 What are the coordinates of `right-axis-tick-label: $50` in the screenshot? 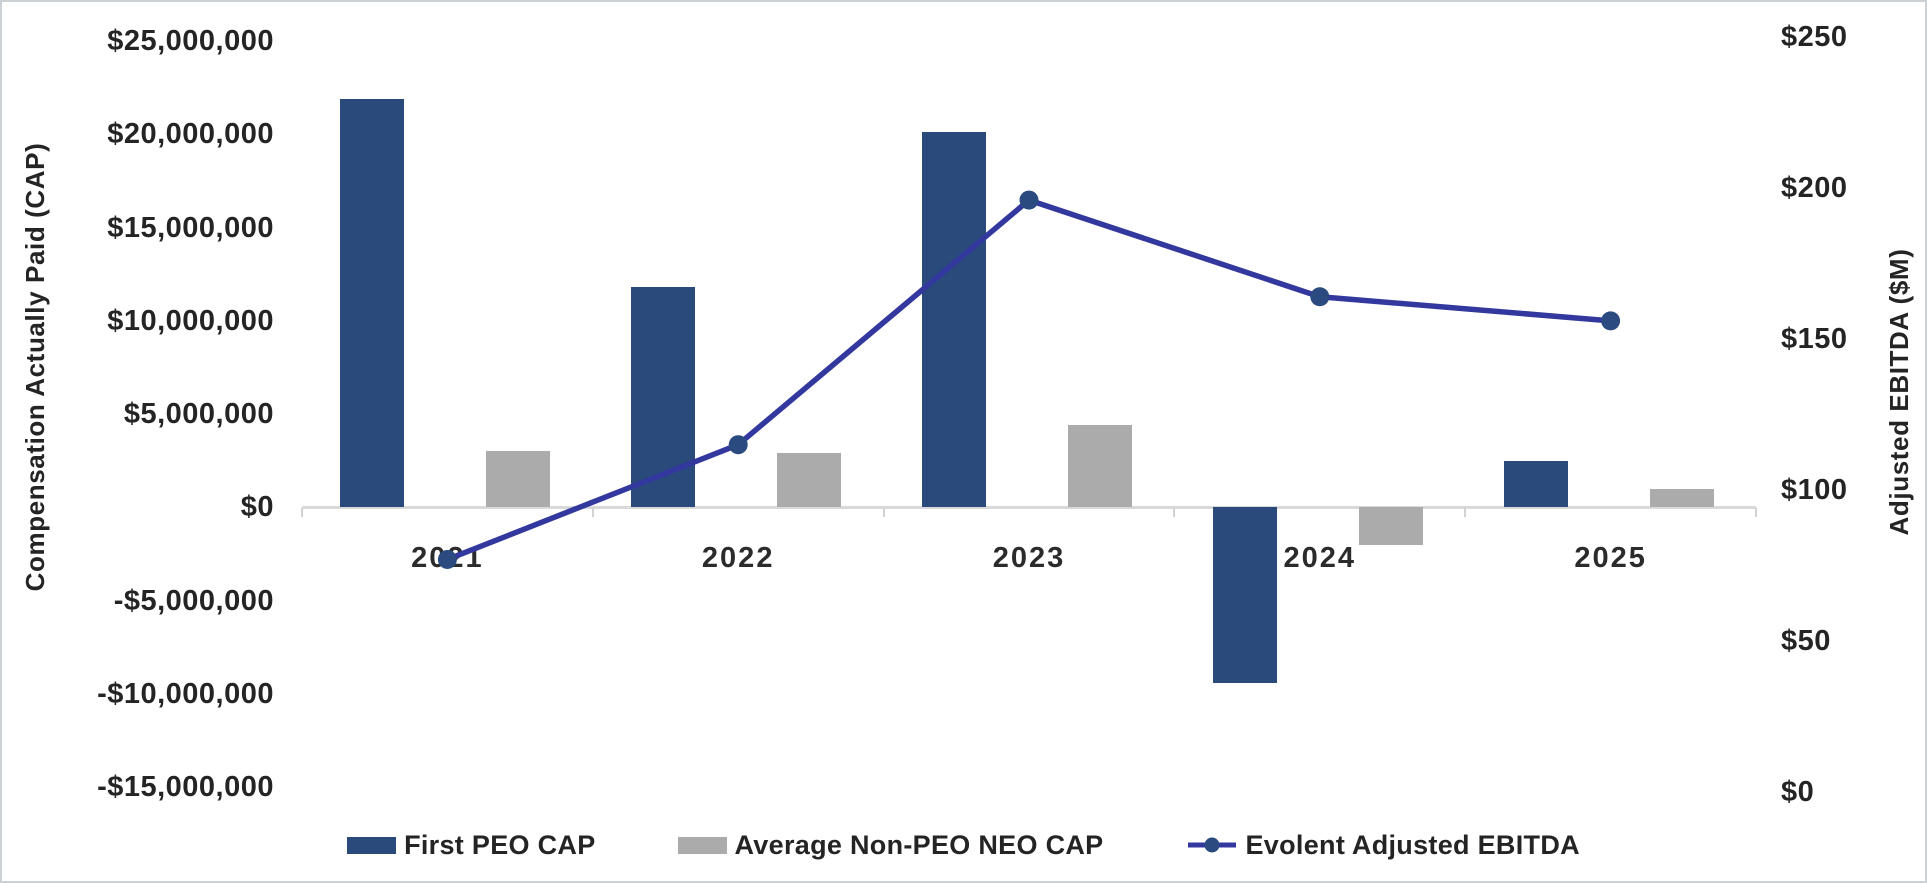 It's located at (1806, 641).